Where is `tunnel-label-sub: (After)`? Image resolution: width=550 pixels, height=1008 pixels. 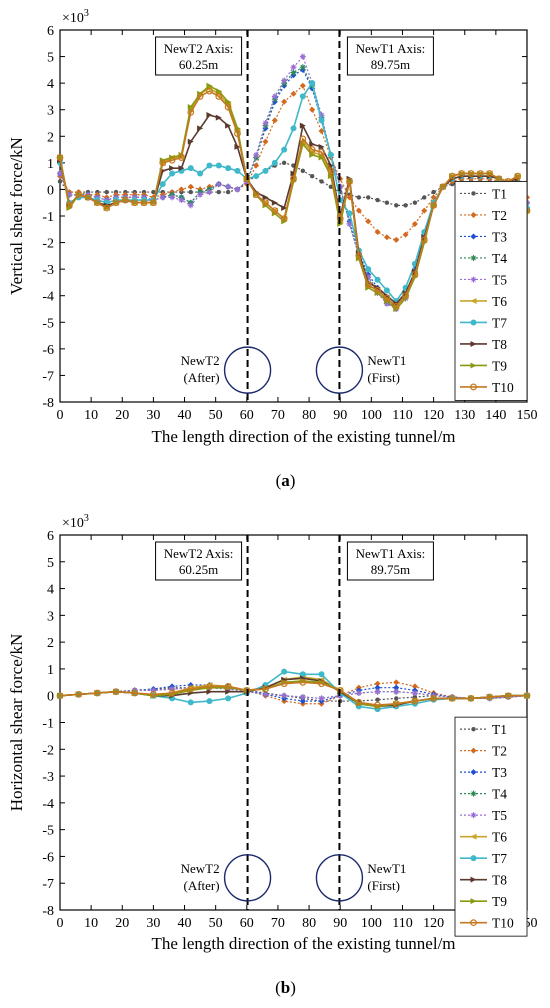 tunnel-label-sub: (After) is located at coordinates (201, 377).